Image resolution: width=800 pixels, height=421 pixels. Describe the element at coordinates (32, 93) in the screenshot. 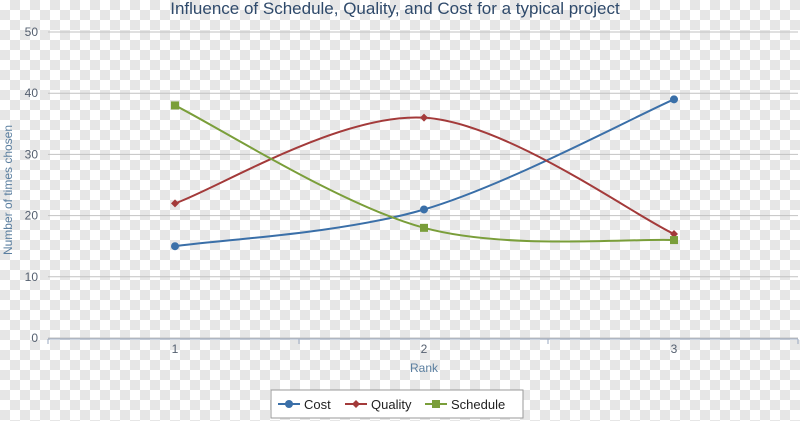

I see `y-tick-label: 40` at that location.